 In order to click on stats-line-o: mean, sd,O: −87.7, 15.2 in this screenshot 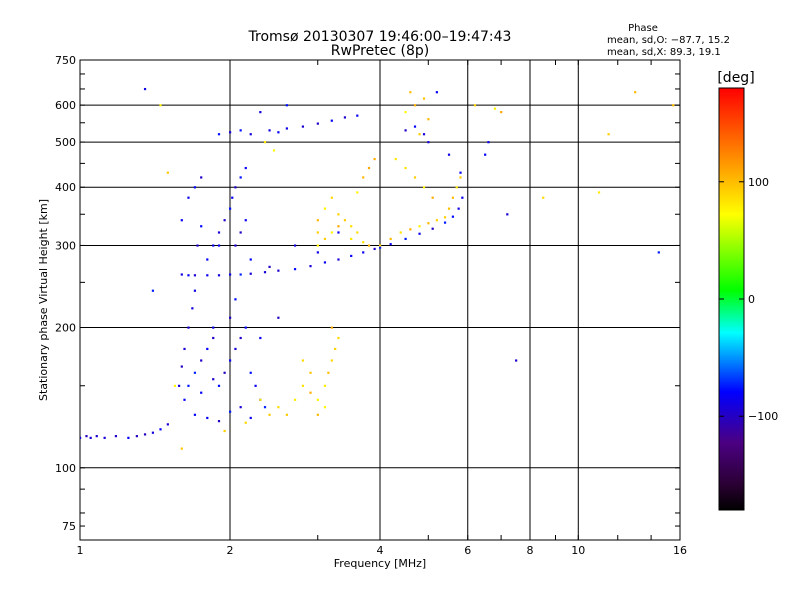, I will do `click(668, 40)`.